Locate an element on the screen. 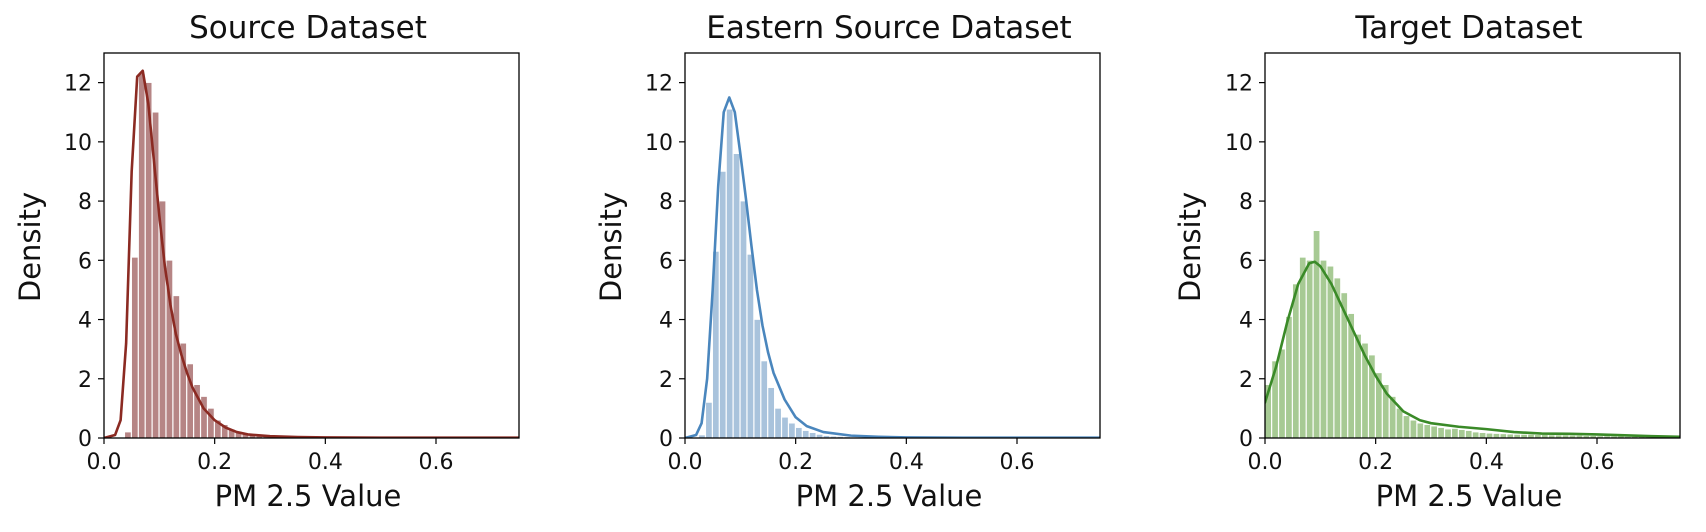 The width and height of the screenshot is (1706, 532). panel-title: Eastern Source Dataset is located at coordinates (888, 28).